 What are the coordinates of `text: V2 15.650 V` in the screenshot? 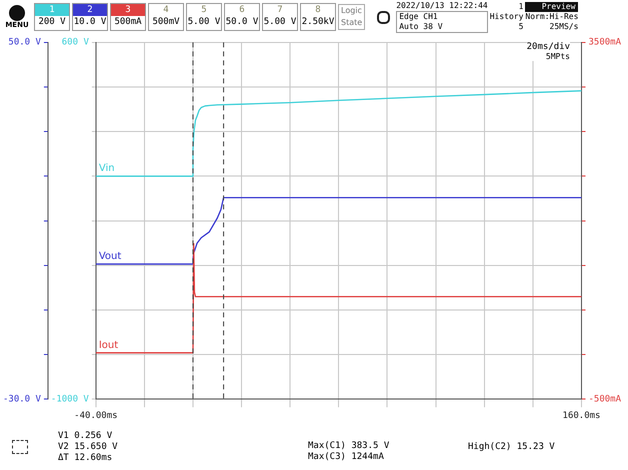 It's located at (88, 447).